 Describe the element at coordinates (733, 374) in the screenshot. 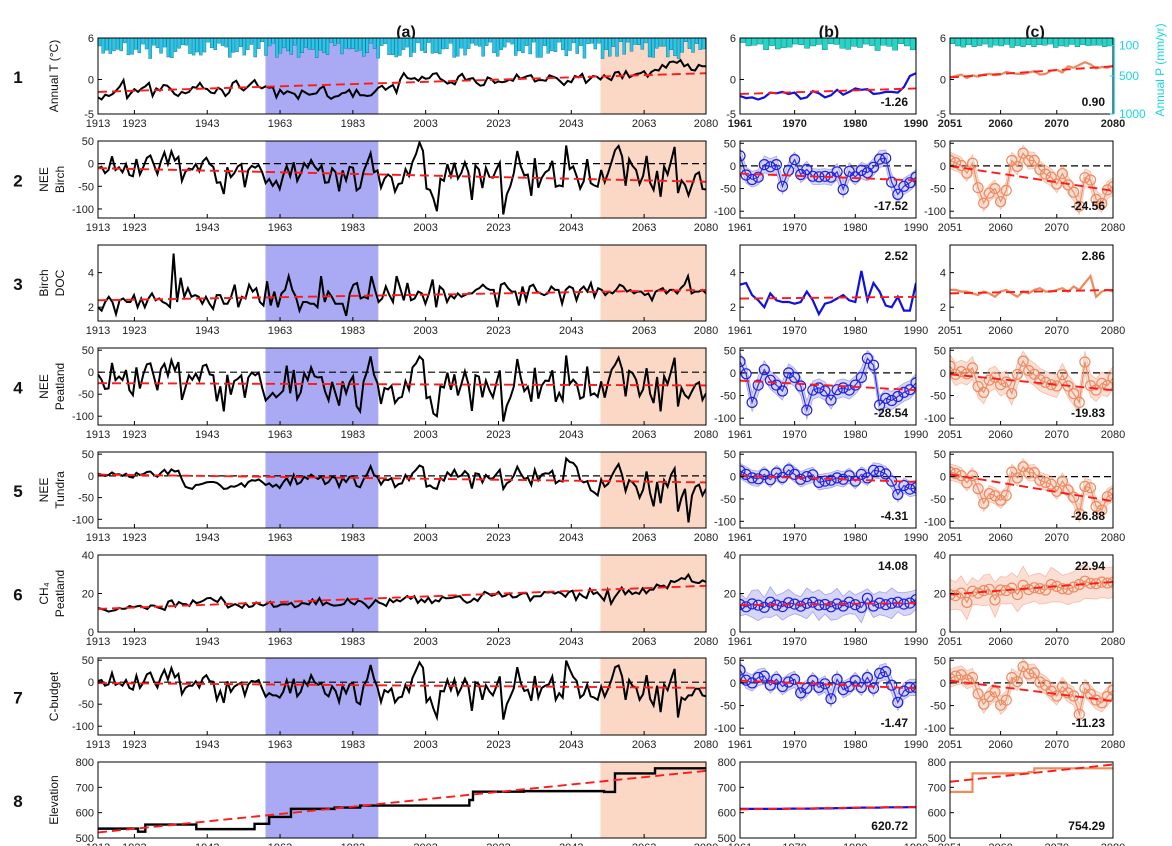

I see `y-tick-label: 0` at that location.